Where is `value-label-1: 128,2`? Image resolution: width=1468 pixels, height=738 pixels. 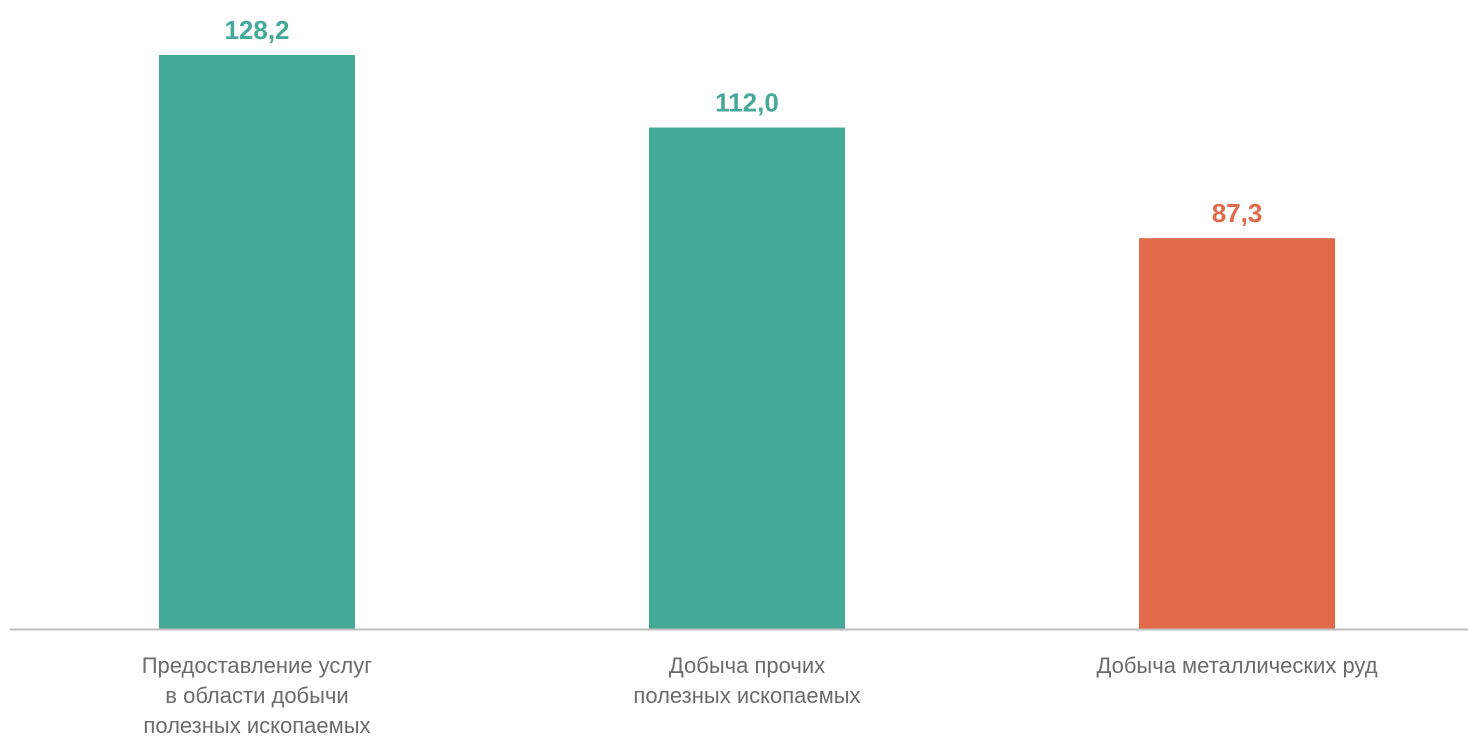
value-label-1: 128,2 is located at coordinates (256, 30).